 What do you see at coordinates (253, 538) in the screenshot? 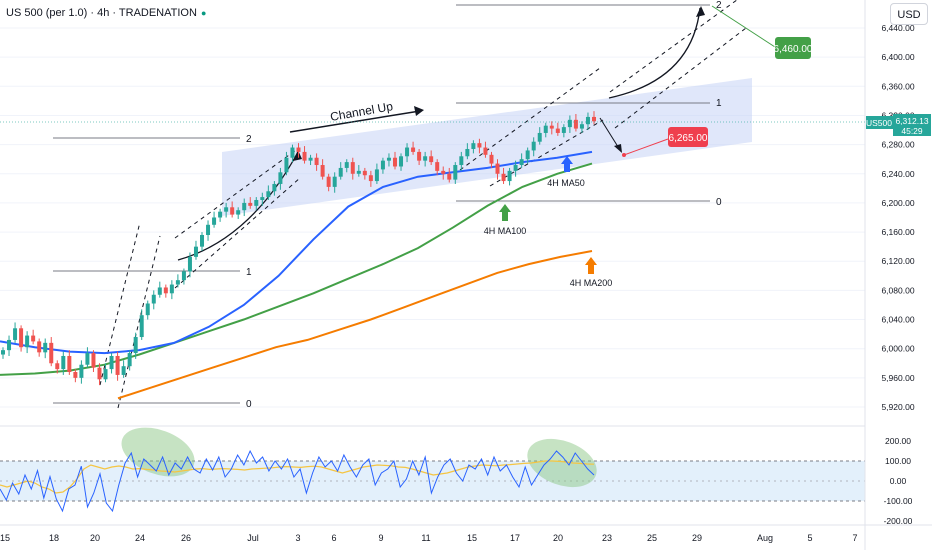
I see `time-tick-label: Jul` at bounding box center [253, 538].